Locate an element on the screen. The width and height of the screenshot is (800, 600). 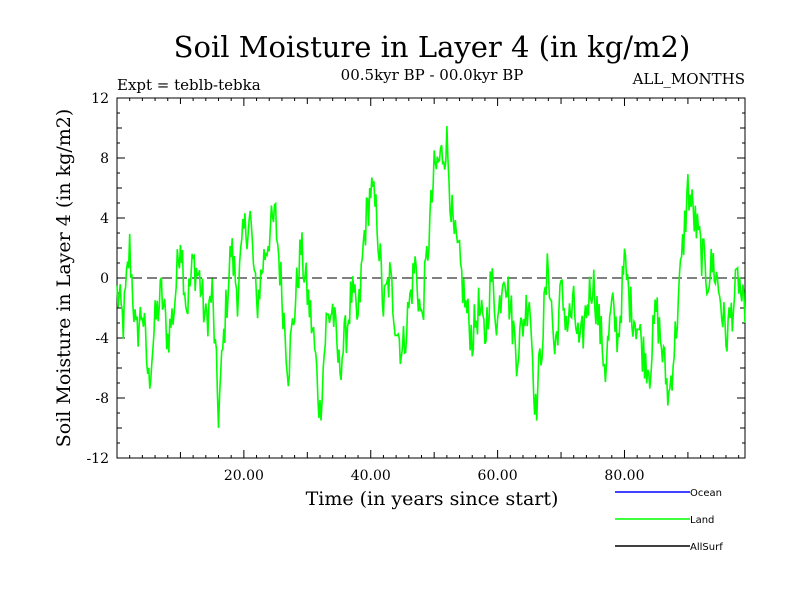
x-tick-label: 60.00 is located at coordinates (498, 476).